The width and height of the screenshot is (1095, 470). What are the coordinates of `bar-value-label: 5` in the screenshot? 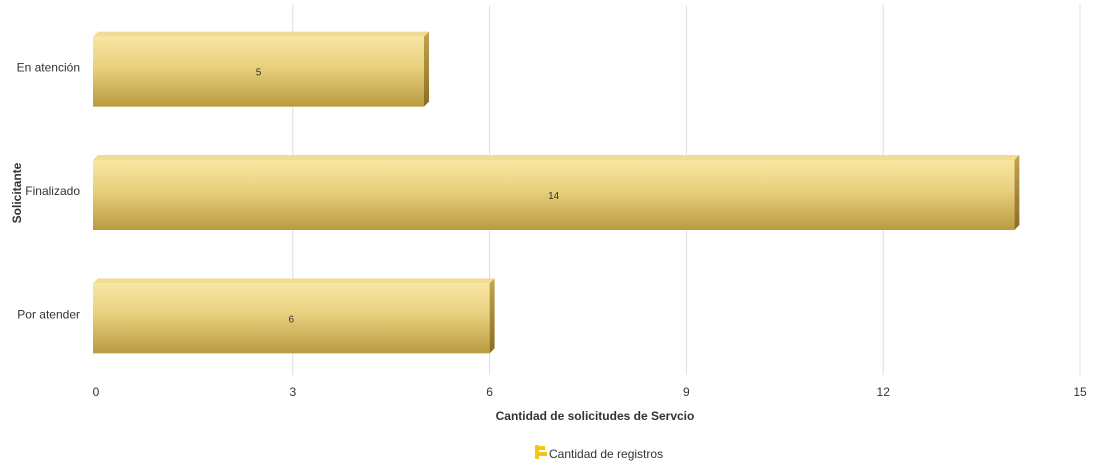 It's located at (259, 73).